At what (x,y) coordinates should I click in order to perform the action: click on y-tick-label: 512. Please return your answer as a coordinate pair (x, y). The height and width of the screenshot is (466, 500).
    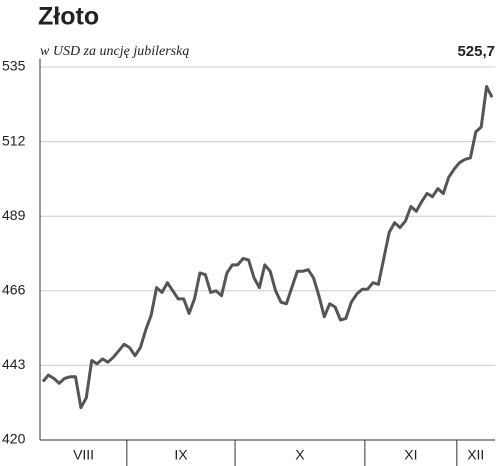
    Looking at the image, I should click on (14, 140).